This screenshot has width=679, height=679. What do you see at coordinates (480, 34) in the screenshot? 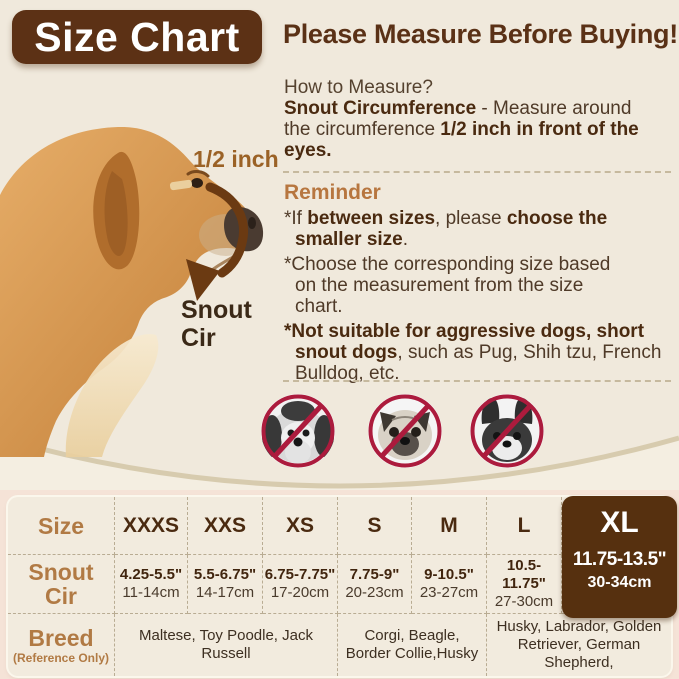
I see `page-title: Please Measure Before Buying!` at bounding box center [480, 34].